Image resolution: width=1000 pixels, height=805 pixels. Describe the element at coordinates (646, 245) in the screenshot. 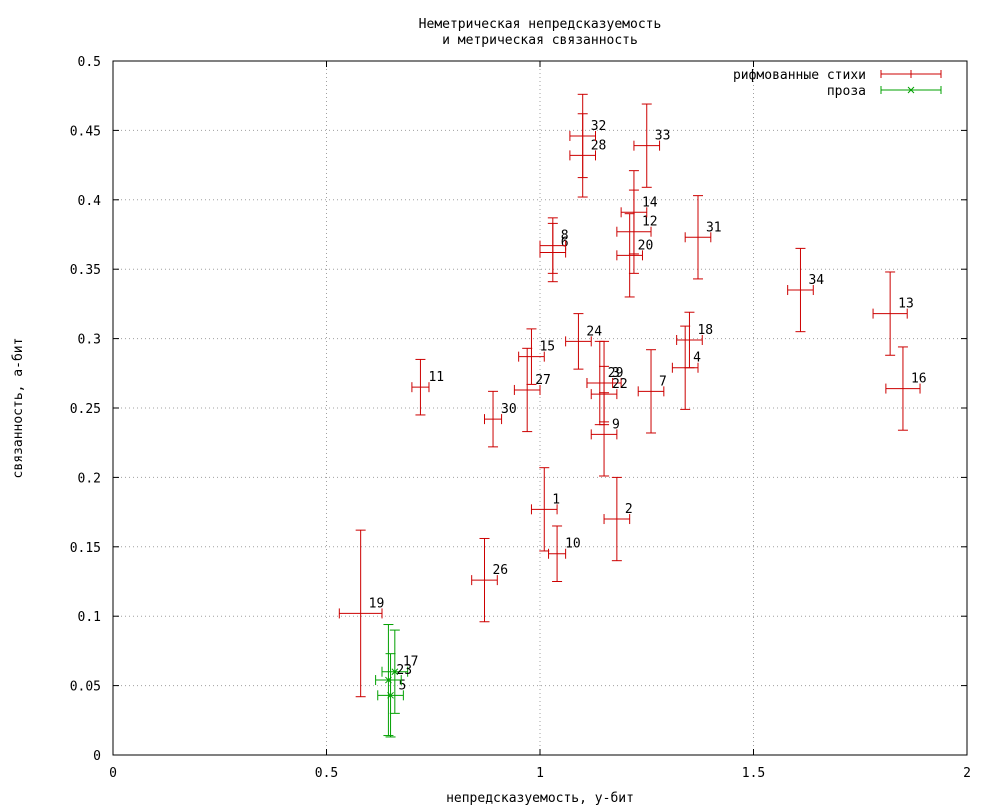

I see `point-label: 20` at that location.